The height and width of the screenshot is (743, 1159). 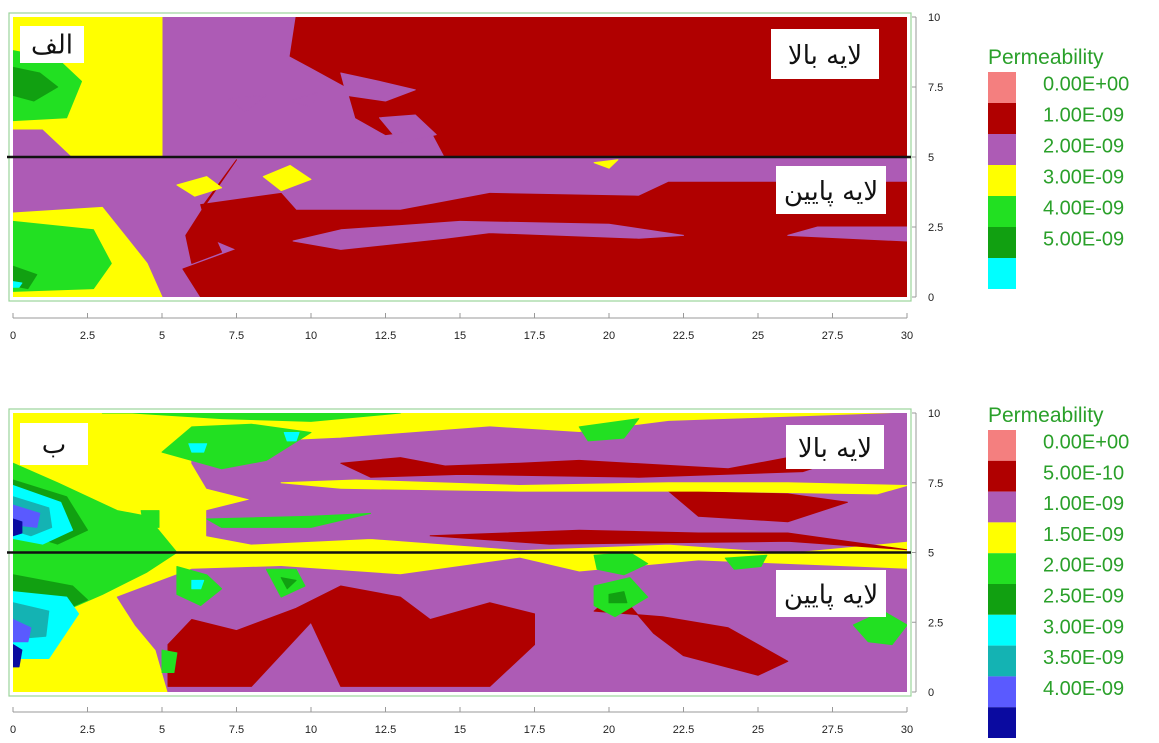 What do you see at coordinates (162, 730) in the screenshot?
I see `x-tick-label: 5` at bounding box center [162, 730].